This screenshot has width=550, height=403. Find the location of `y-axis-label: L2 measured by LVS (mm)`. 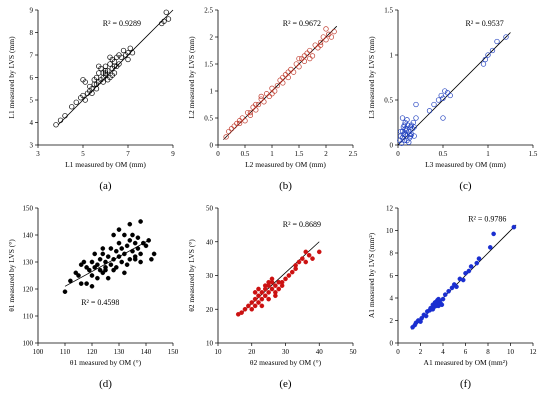

y-axis-label: L2 measured by LVS (mm) is located at coordinates (191, 77).